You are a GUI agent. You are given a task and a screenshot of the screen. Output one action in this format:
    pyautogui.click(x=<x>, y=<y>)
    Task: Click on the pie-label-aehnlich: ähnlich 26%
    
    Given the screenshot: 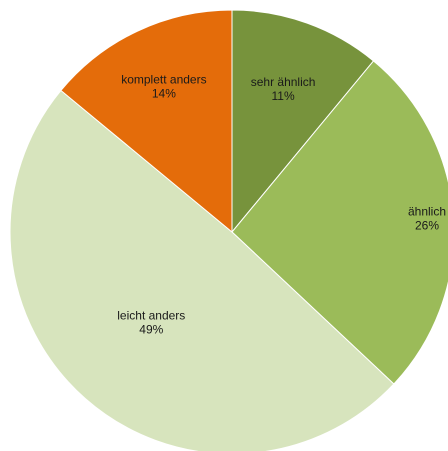 What is the action you would take?
    pyautogui.click(x=427, y=219)
    